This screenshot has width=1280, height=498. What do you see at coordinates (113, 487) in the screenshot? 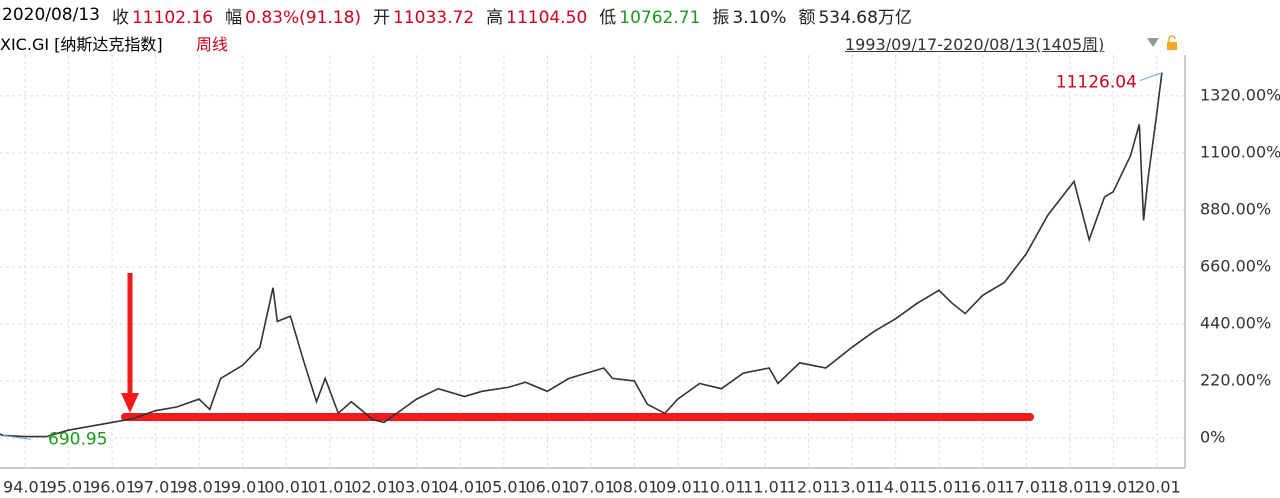
I see `x-tick-label: 96.01` at bounding box center [113, 487].